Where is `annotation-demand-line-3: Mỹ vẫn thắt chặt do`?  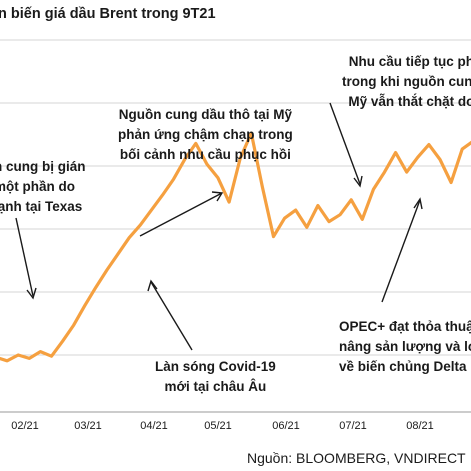
annotation-demand-line-3: Mỹ vẫn thắt chặt do is located at coordinates (409, 101).